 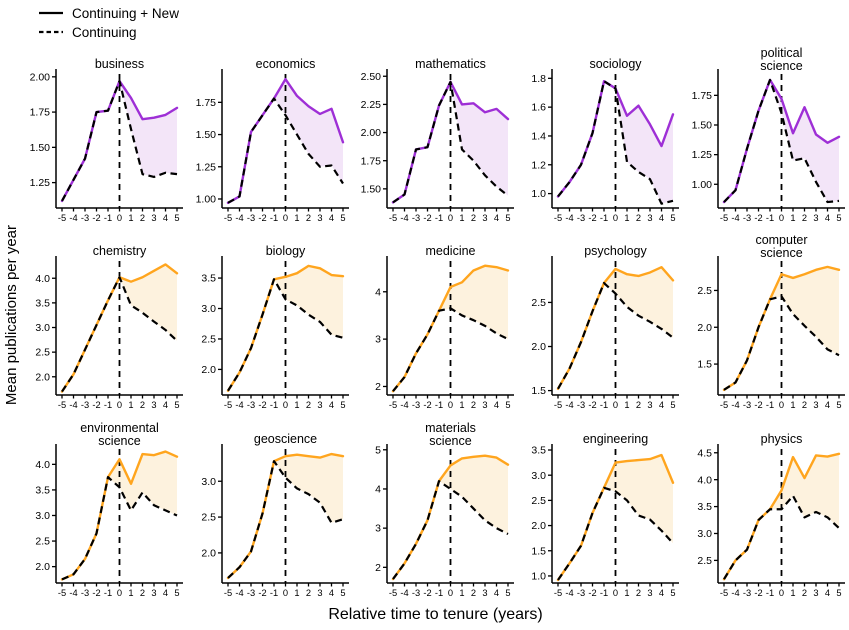 I want to click on y-axis-label-text: Mean publications per year, so click(x=11, y=315).